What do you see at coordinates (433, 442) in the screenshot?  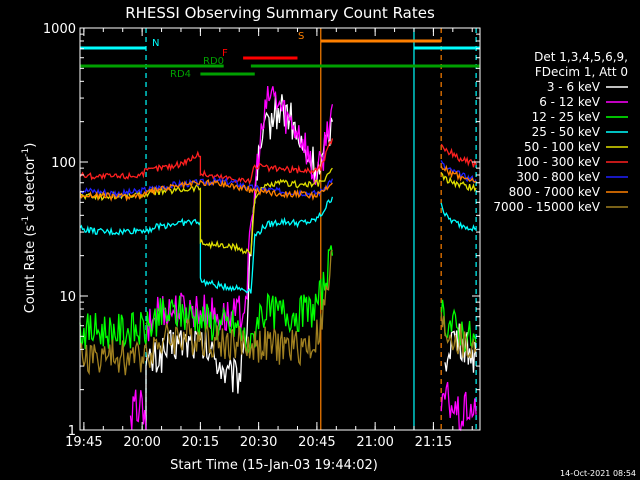 I see `x-tick-label-7: 21:15` at bounding box center [433, 442].